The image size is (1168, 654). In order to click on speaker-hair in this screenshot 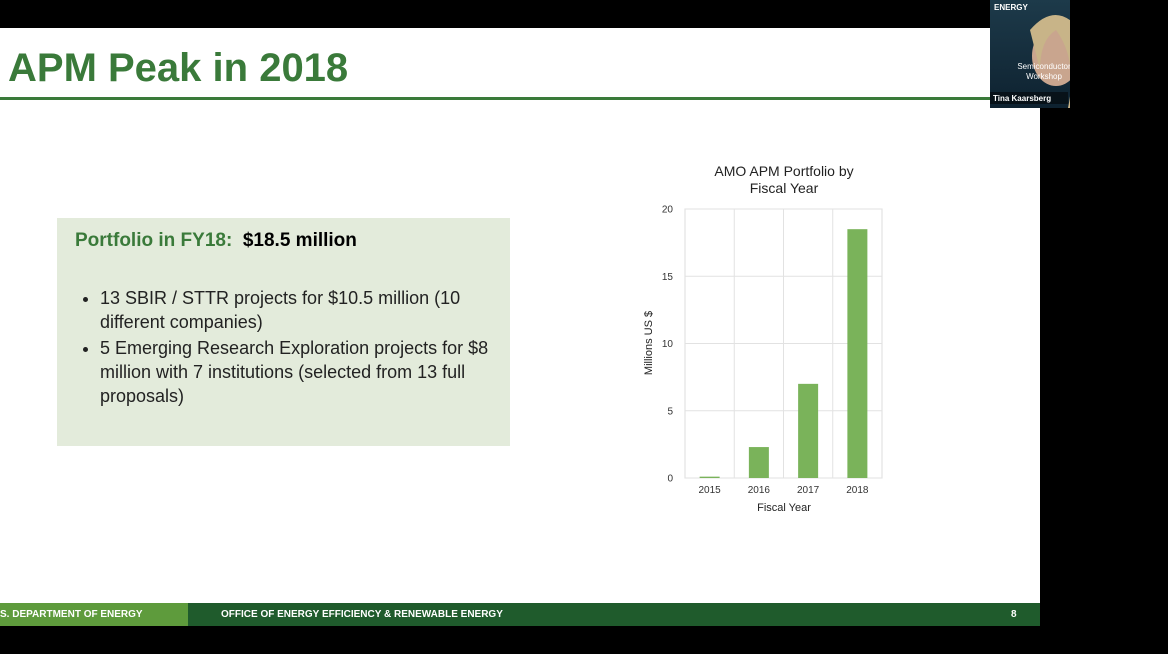, I will do `click(1050, 61)`.